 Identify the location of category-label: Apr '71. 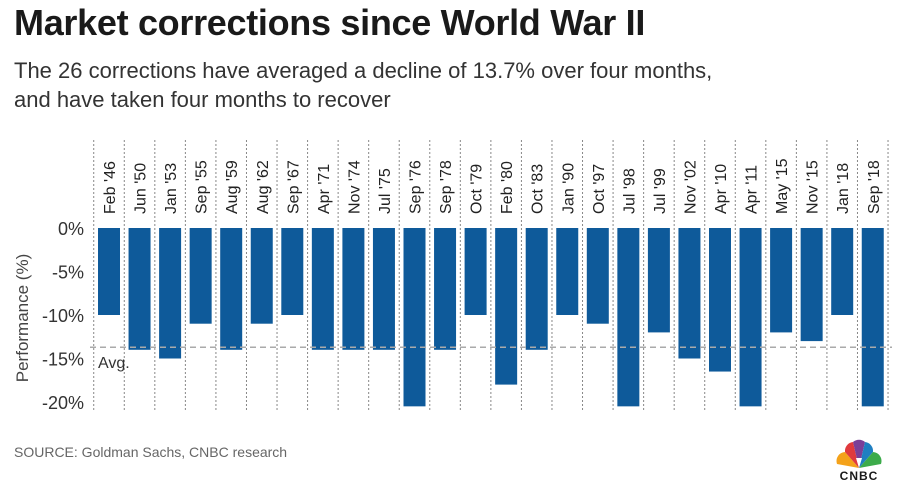
(324, 189).